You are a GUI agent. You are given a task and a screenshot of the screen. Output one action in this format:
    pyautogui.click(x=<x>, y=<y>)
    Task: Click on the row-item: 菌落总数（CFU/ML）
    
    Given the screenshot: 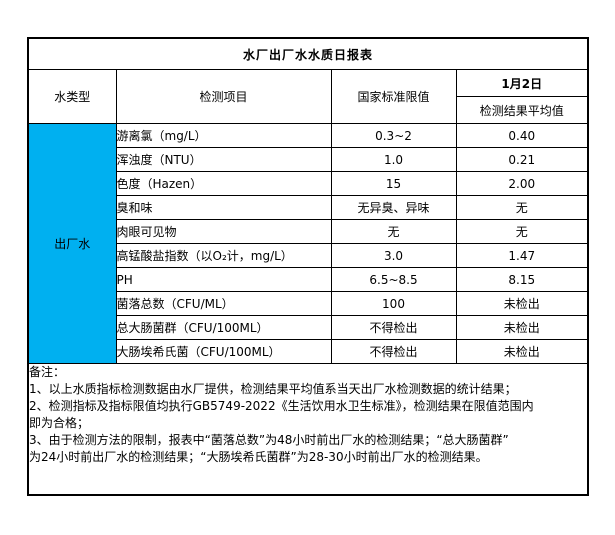 What is the action you would take?
    pyautogui.click(x=223, y=303)
    